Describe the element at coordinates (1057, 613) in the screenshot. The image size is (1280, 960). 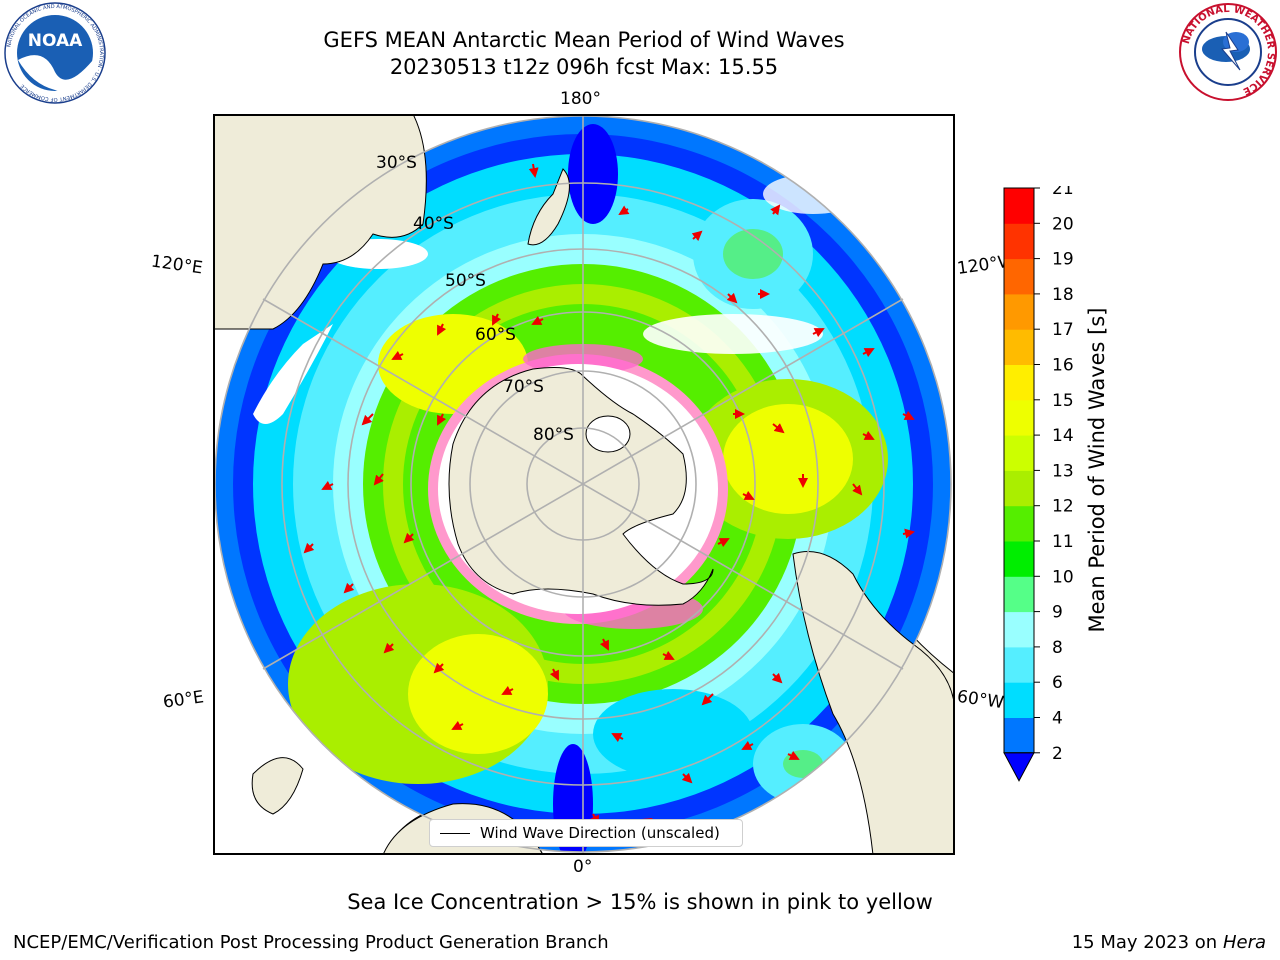
I see `colorbar-tick-label: 9` at that location.